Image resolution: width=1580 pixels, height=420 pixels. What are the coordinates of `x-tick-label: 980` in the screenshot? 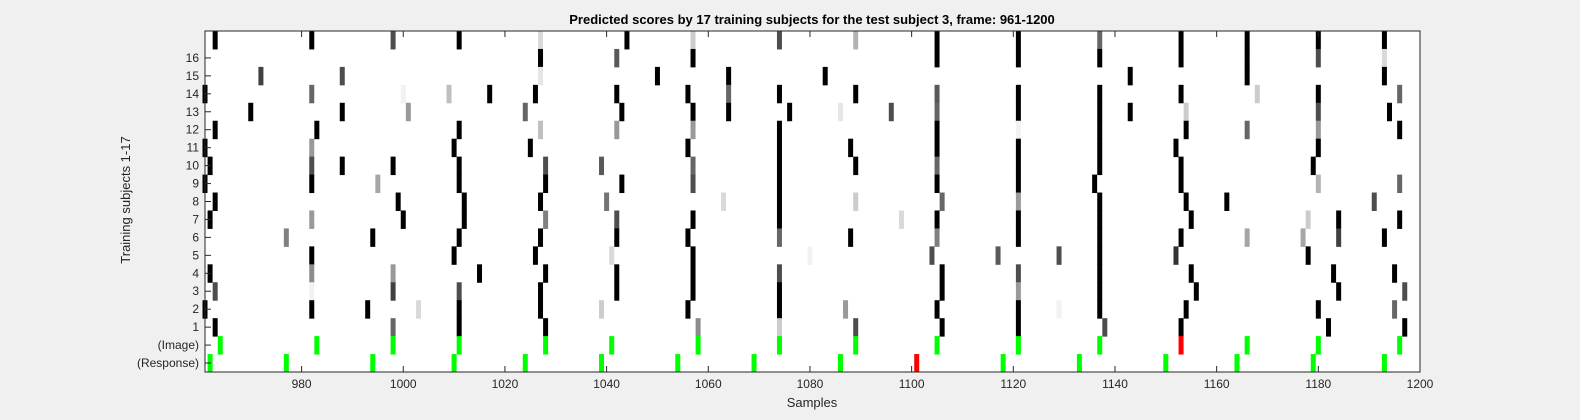 It's located at (302, 384).